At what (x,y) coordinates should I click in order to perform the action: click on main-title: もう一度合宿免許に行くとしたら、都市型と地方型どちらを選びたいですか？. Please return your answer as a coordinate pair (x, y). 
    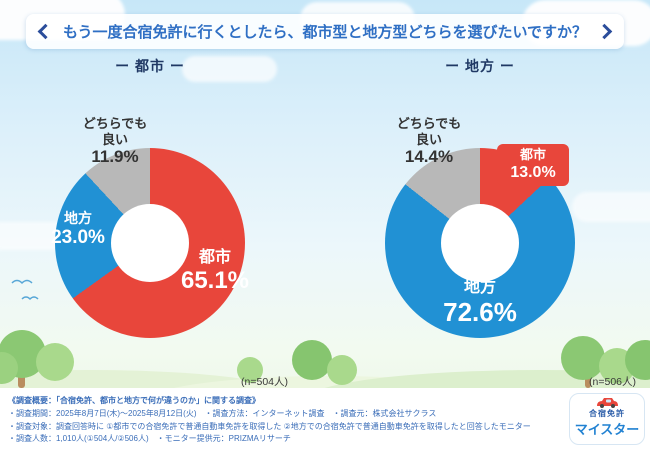
    Looking at the image, I should click on (325, 32).